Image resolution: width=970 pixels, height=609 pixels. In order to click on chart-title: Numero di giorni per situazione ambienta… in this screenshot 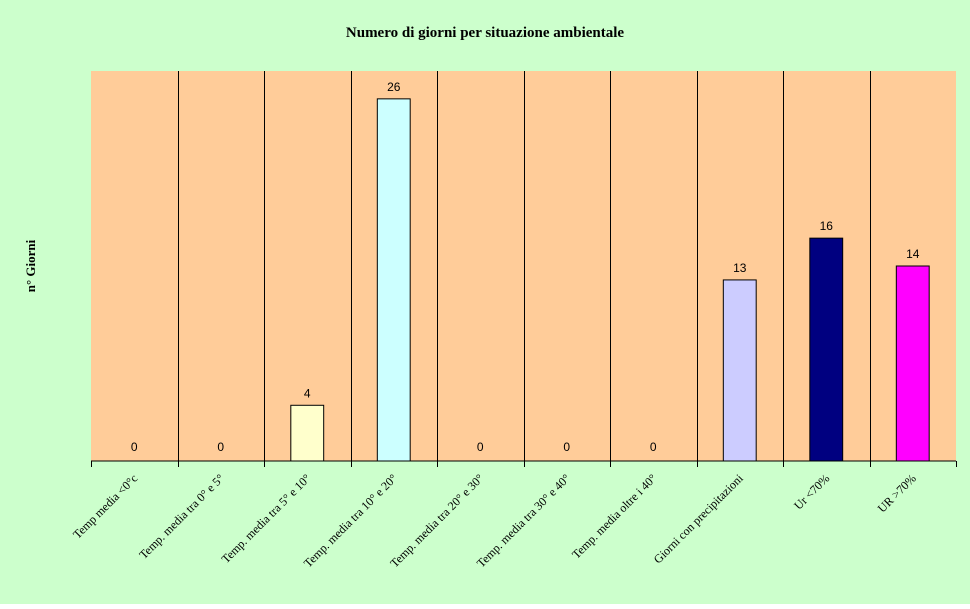, I will do `click(485, 33)`.